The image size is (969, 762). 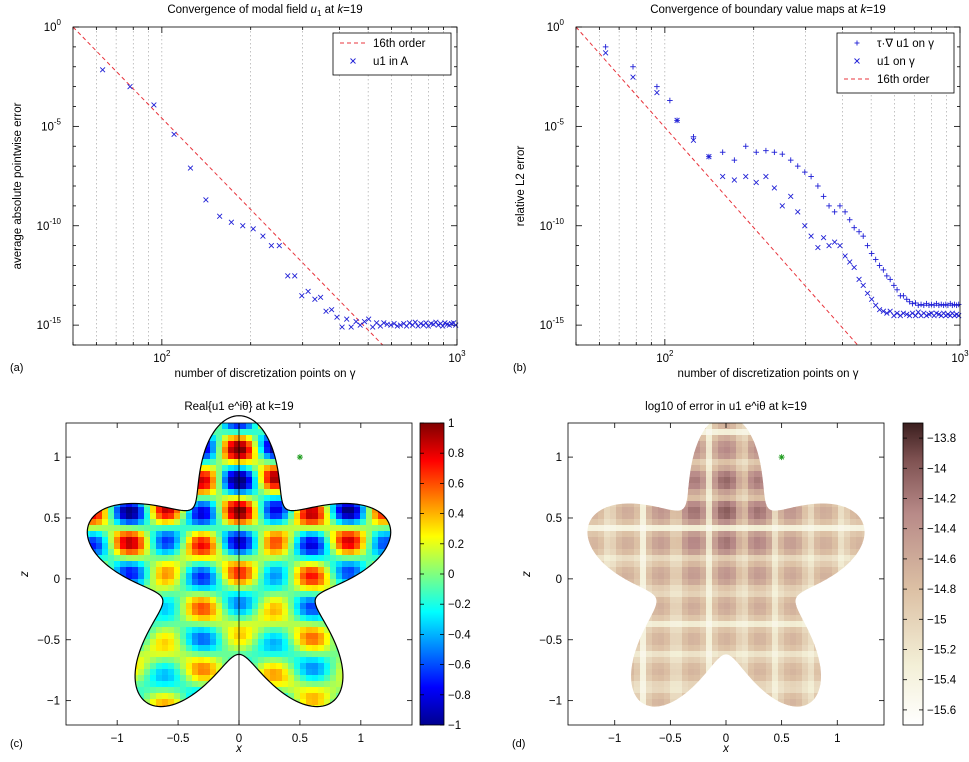 What do you see at coordinates (903, 313) in the screenshot?
I see `data-point` at bounding box center [903, 313].